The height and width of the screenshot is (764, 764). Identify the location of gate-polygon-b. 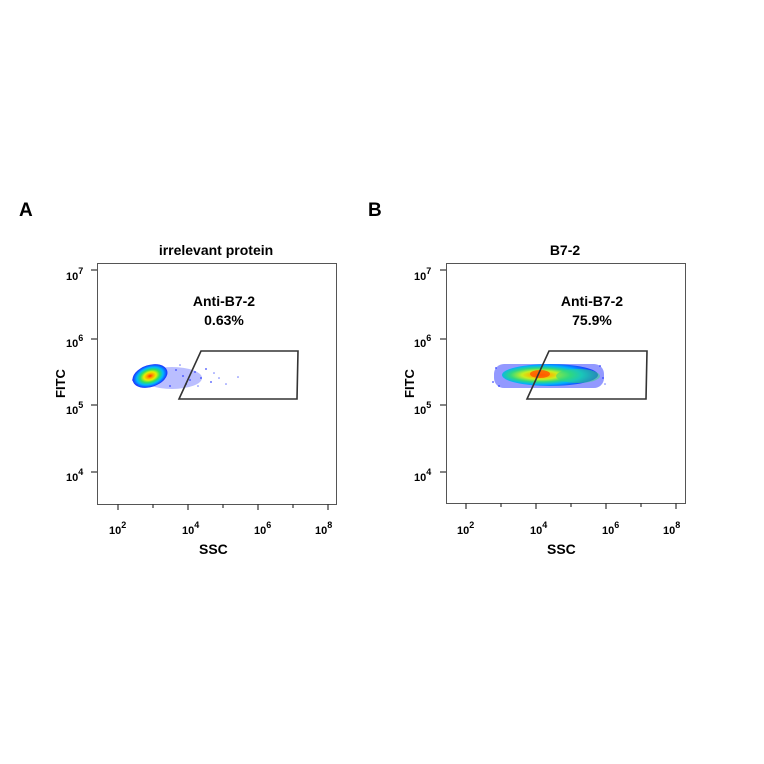
(586, 375).